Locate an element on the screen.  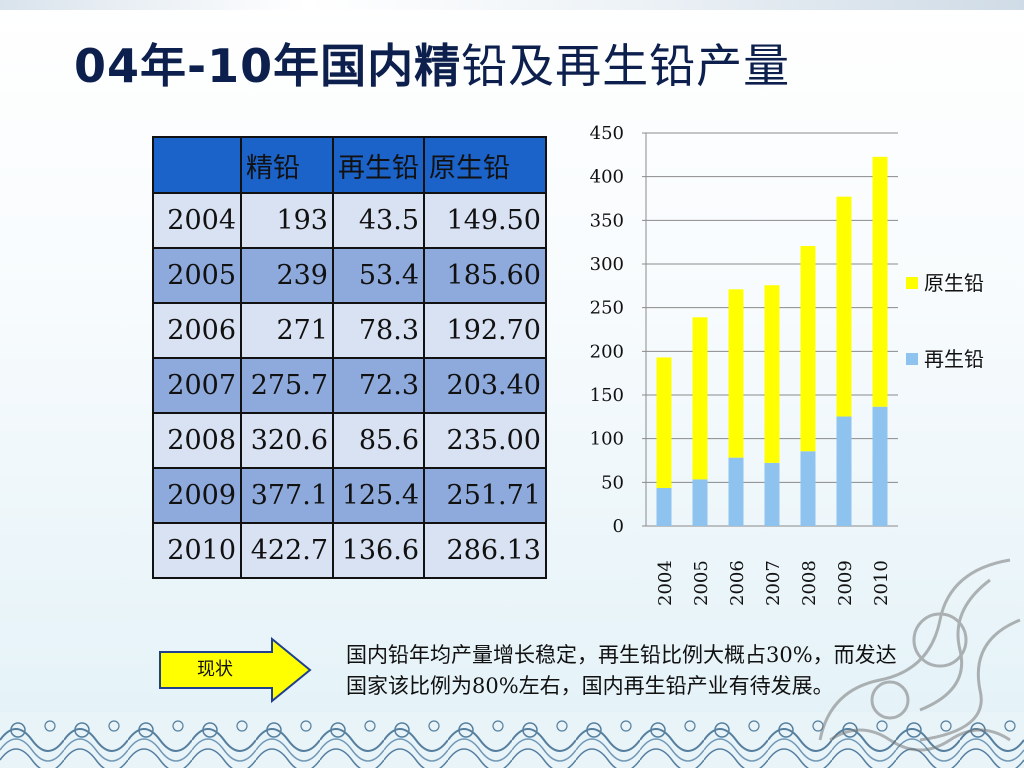
year-cell: 2008 is located at coordinates (197, 440).